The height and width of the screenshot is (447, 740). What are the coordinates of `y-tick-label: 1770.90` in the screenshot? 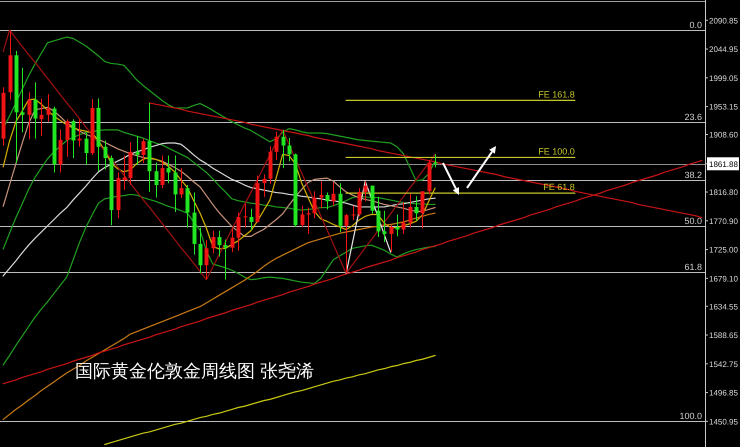 It's located at (723, 221).